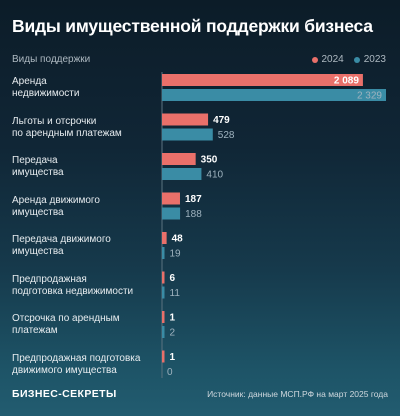  Describe the element at coordinates (54, 121) in the screenshot. I see `category-label-line: Льготы и отсрочки` at that location.